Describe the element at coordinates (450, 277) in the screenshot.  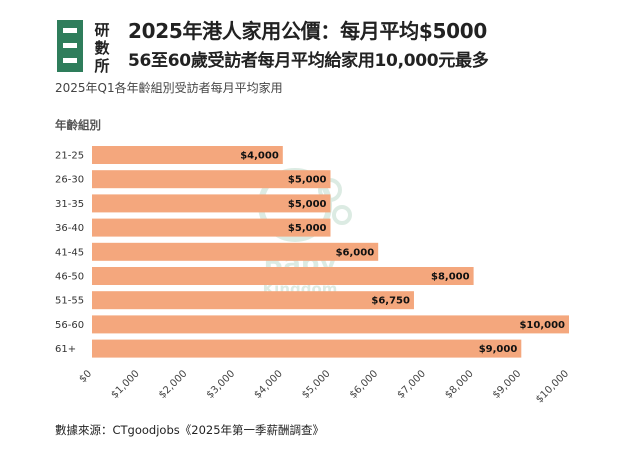
I see `value-label: $8,000` at that location.